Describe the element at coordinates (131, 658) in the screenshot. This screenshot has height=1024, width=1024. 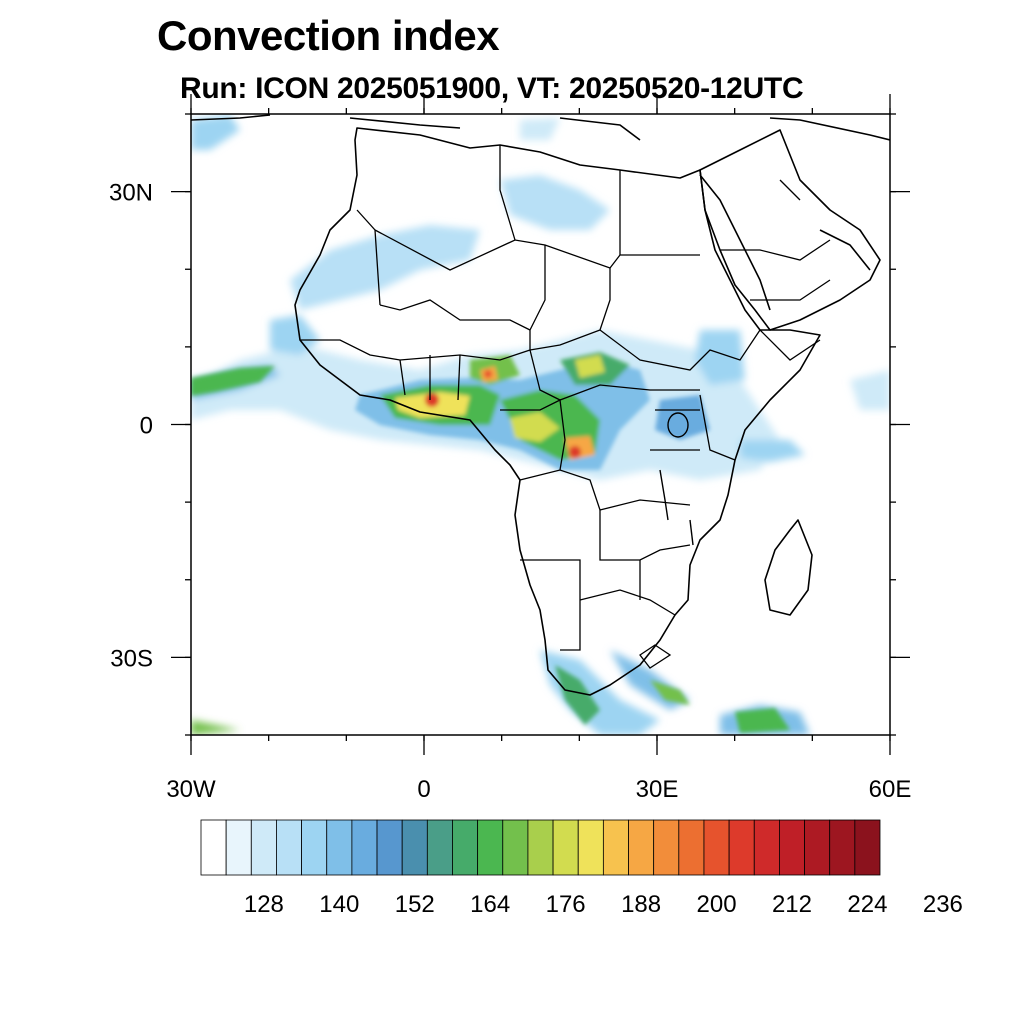
I see `lat-tick-label: 30S` at that location.